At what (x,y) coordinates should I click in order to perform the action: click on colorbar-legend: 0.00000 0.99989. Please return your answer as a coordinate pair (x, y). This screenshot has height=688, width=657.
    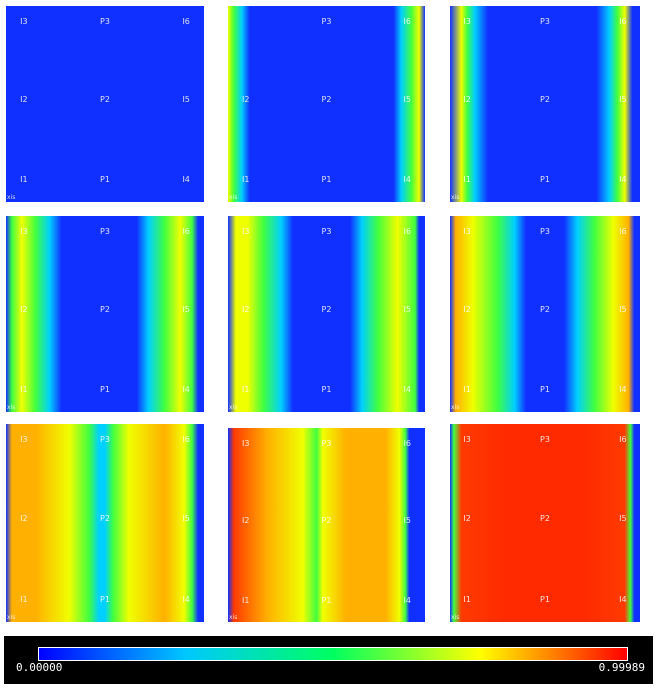
    Looking at the image, I should click on (328, 660).